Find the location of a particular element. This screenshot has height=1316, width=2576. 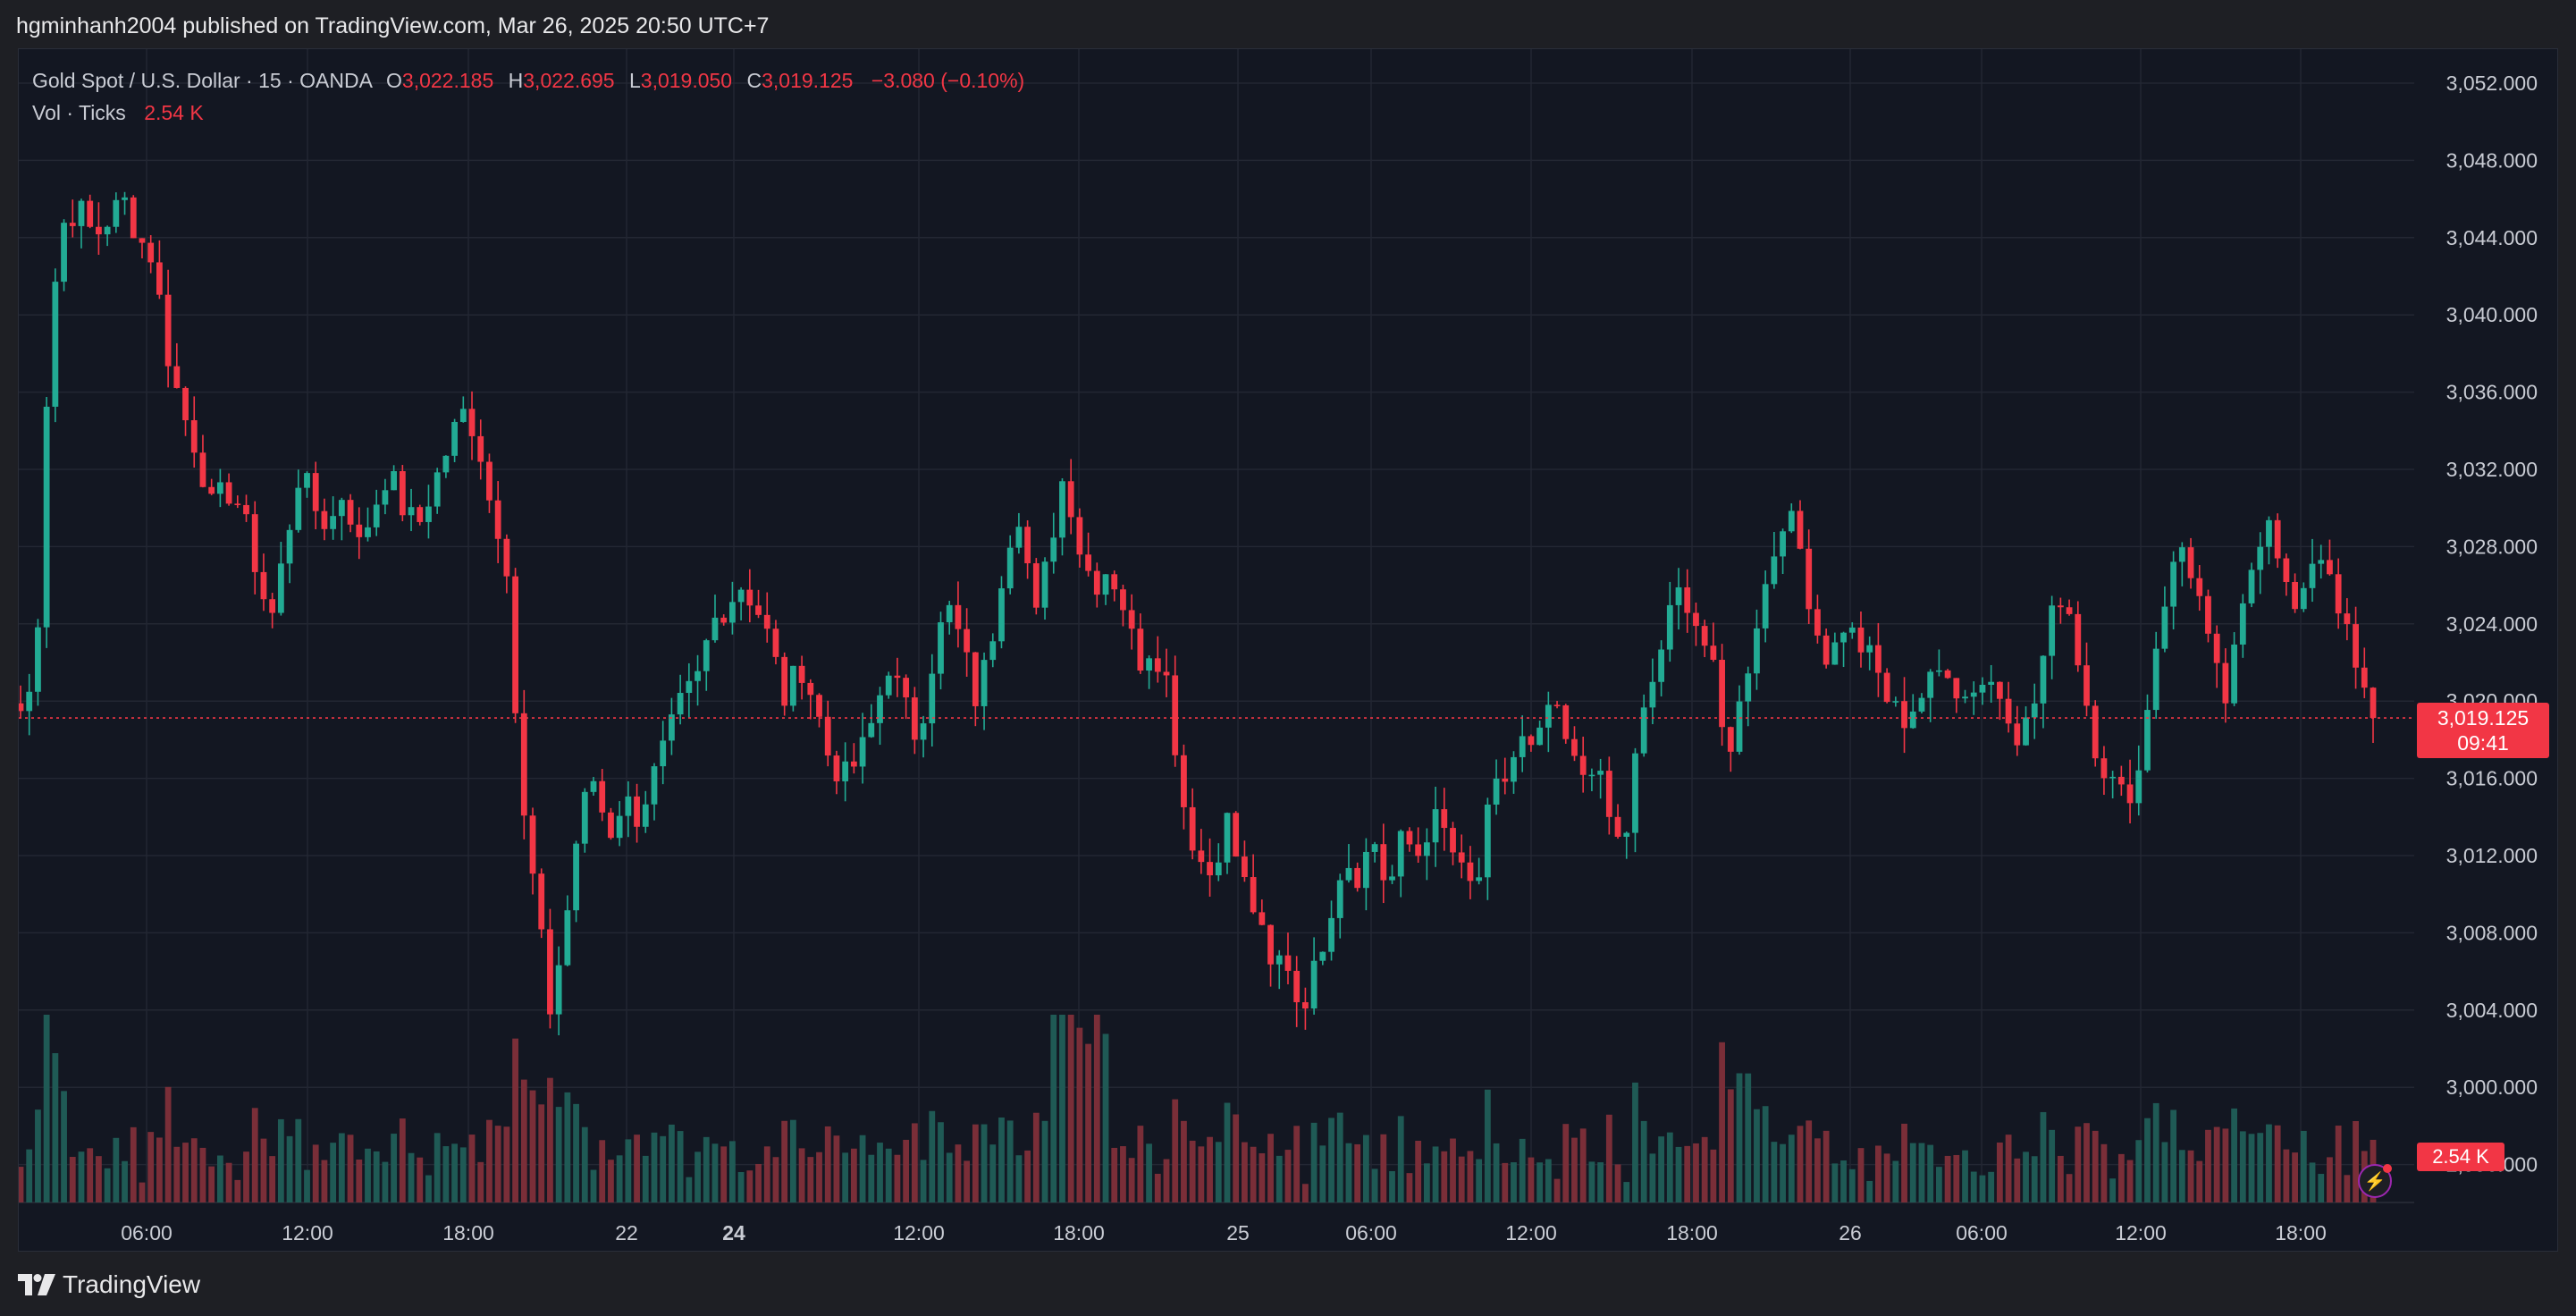

symbol-name: Gold Spot / U.S. Dollar · 15 · OANDA is located at coordinates (202, 80).